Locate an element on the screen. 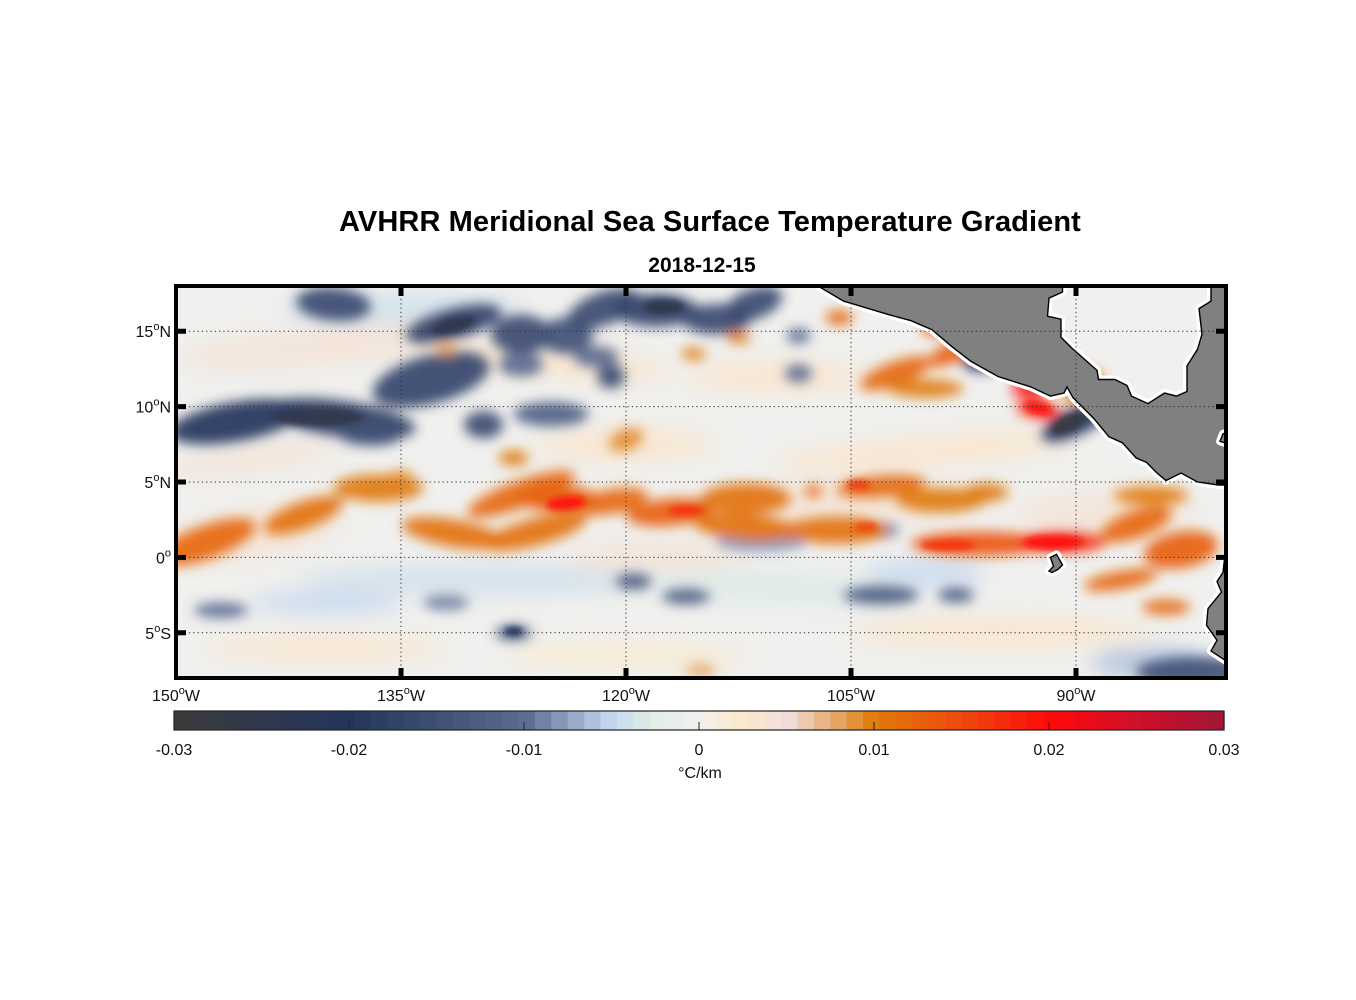 Image resolution: width=1356 pixels, height=1000 pixels. colorbar-tick-label: -0.03 is located at coordinates (174, 750).